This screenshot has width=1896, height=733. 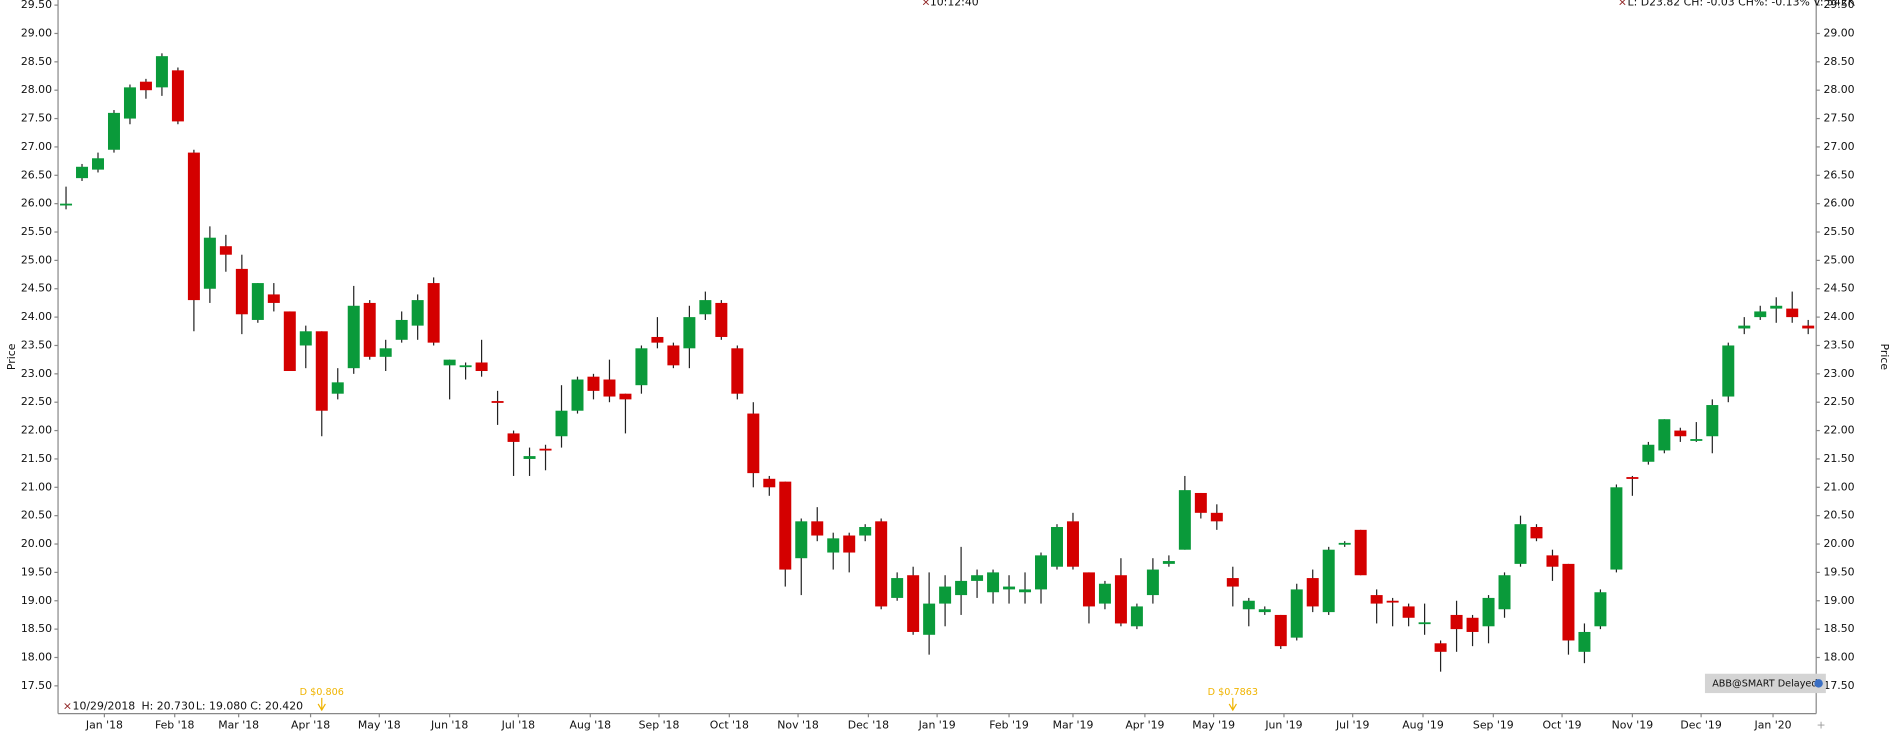 What do you see at coordinates (1838, 89) in the screenshot?
I see `y-tick-label-right: 28.00` at bounding box center [1838, 89].